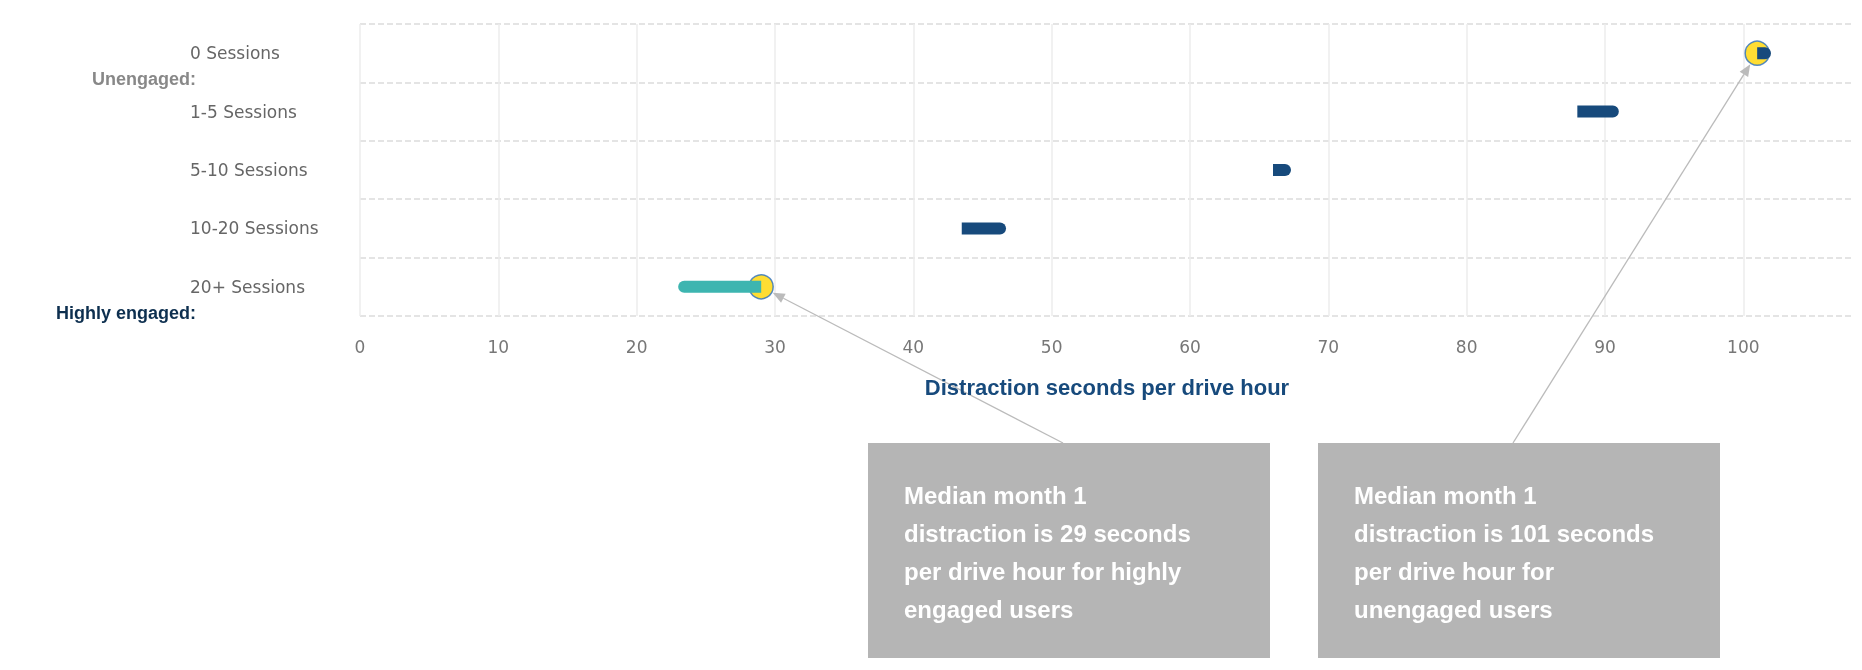 This screenshot has height=670, width=1862. Describe the element at coordinates (126, 313) in the screenshot. I see `text: Highly engaged:` at that location.